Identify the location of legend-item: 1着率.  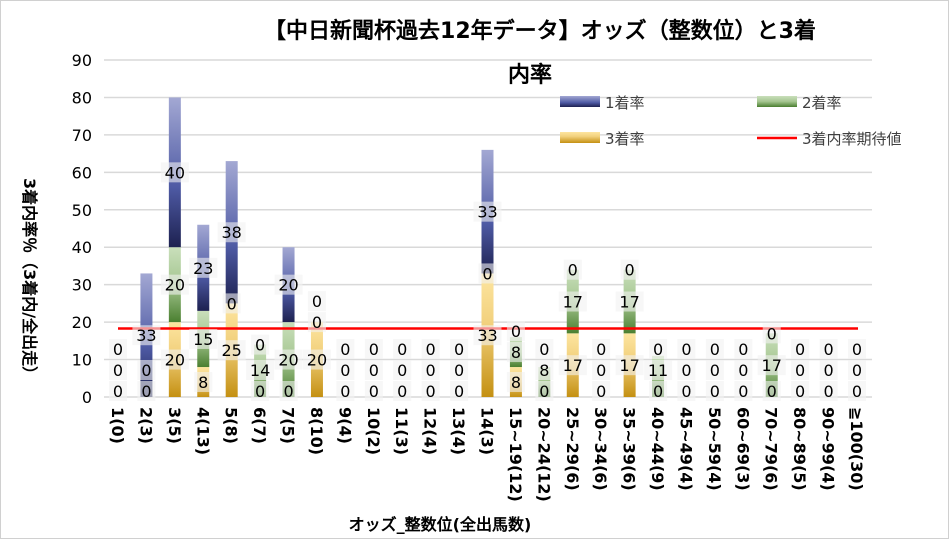
(602, 103).